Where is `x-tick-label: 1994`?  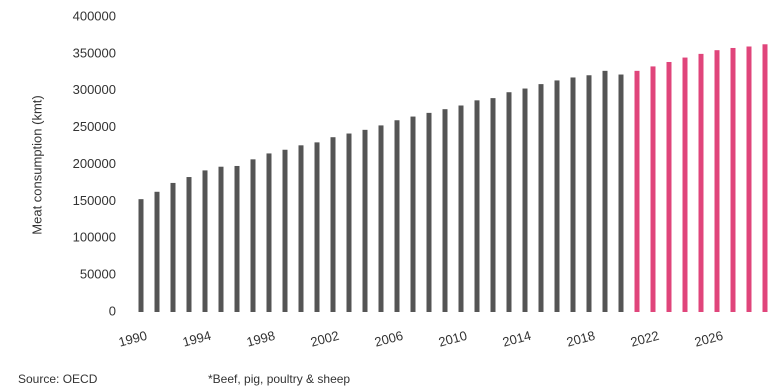
x-tick-label: 1994 is located at coordinates (197, 339).